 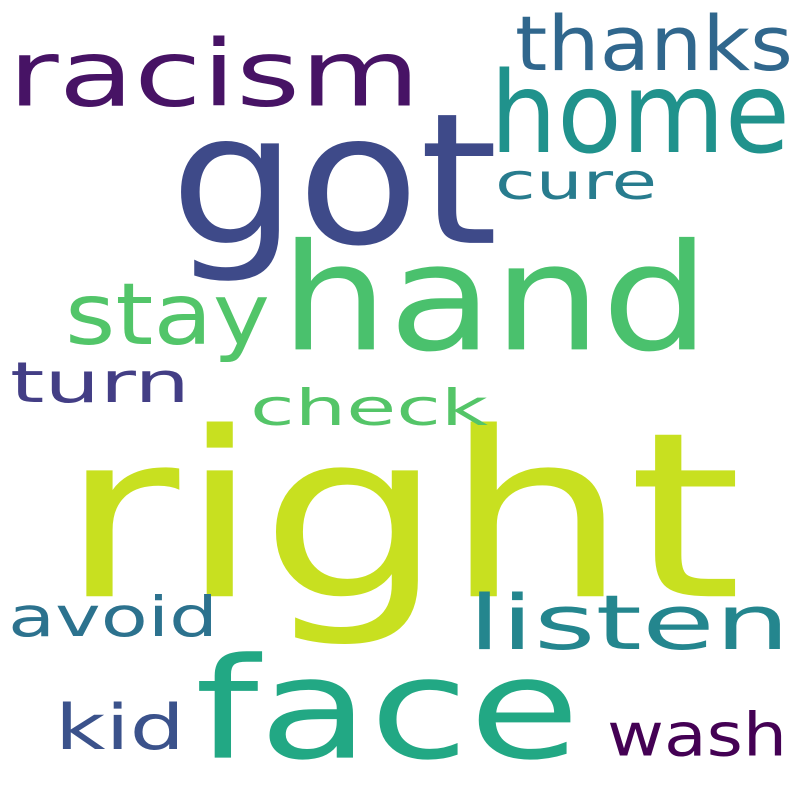 I want to click on word-wash: wash, so click(x=697, y=734).